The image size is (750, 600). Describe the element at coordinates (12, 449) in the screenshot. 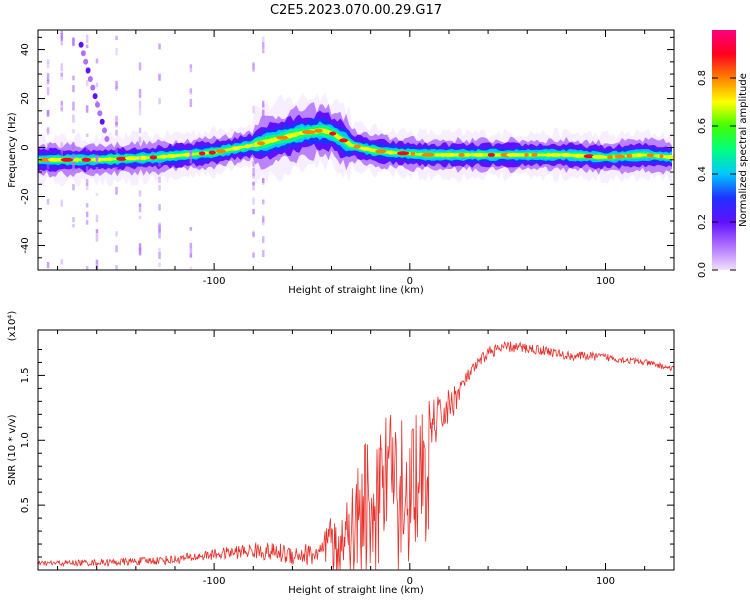

I see `snr-ylabel: SNR (10 * v/v)` at that location.